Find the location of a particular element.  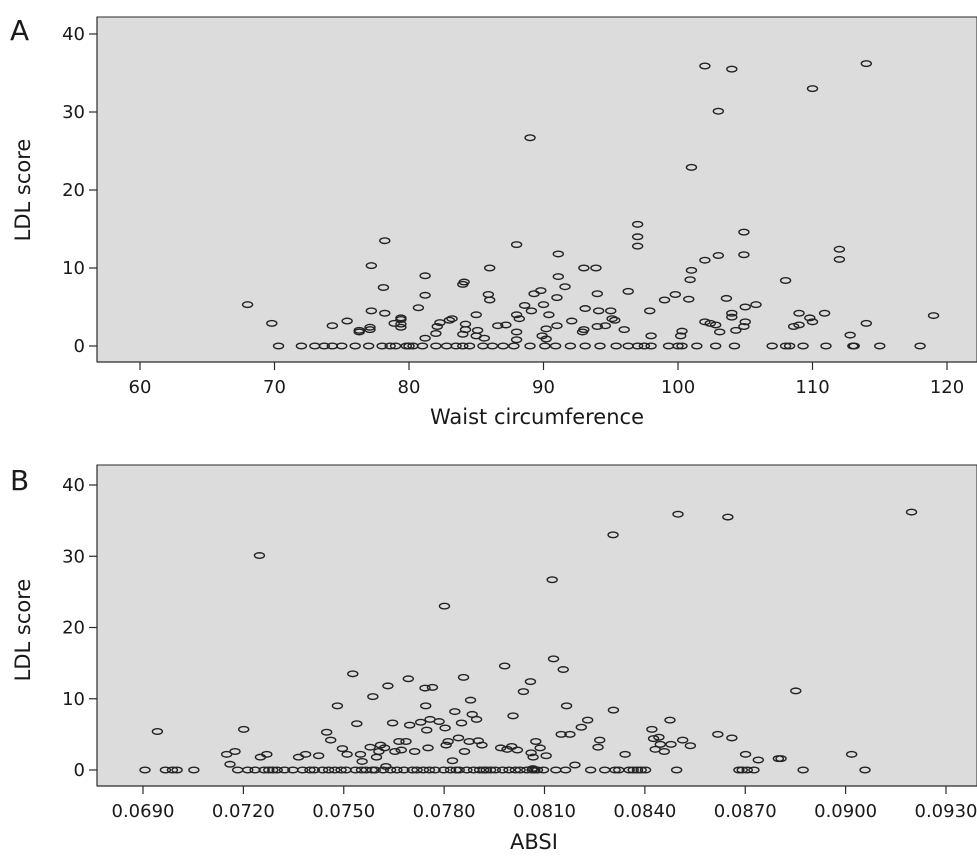

y-tick-label: 30 is located at coordinates (73, 556).